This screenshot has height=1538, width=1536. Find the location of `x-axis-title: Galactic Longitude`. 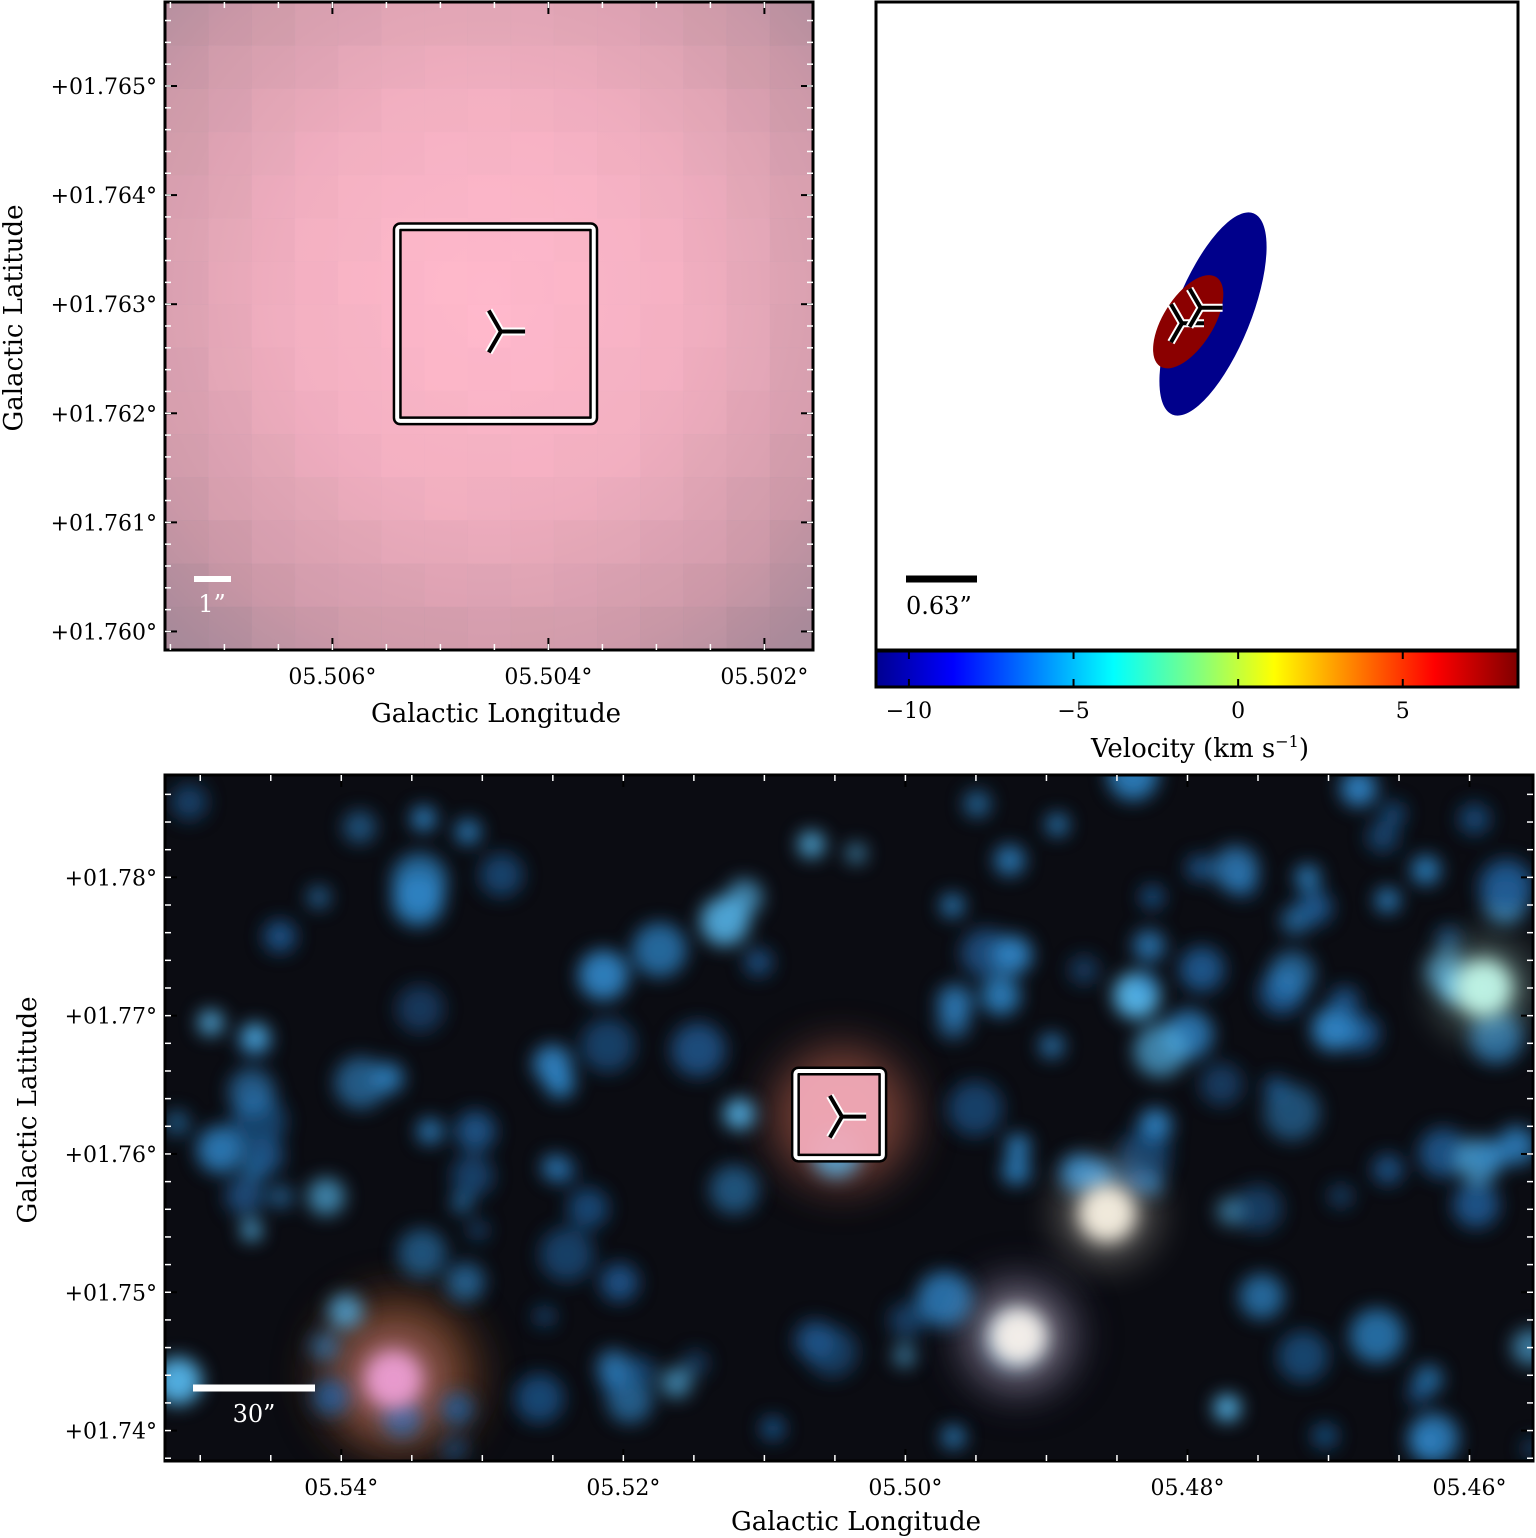

x-axis-title: Galactic Longitude is located at coordinates (496, 714).